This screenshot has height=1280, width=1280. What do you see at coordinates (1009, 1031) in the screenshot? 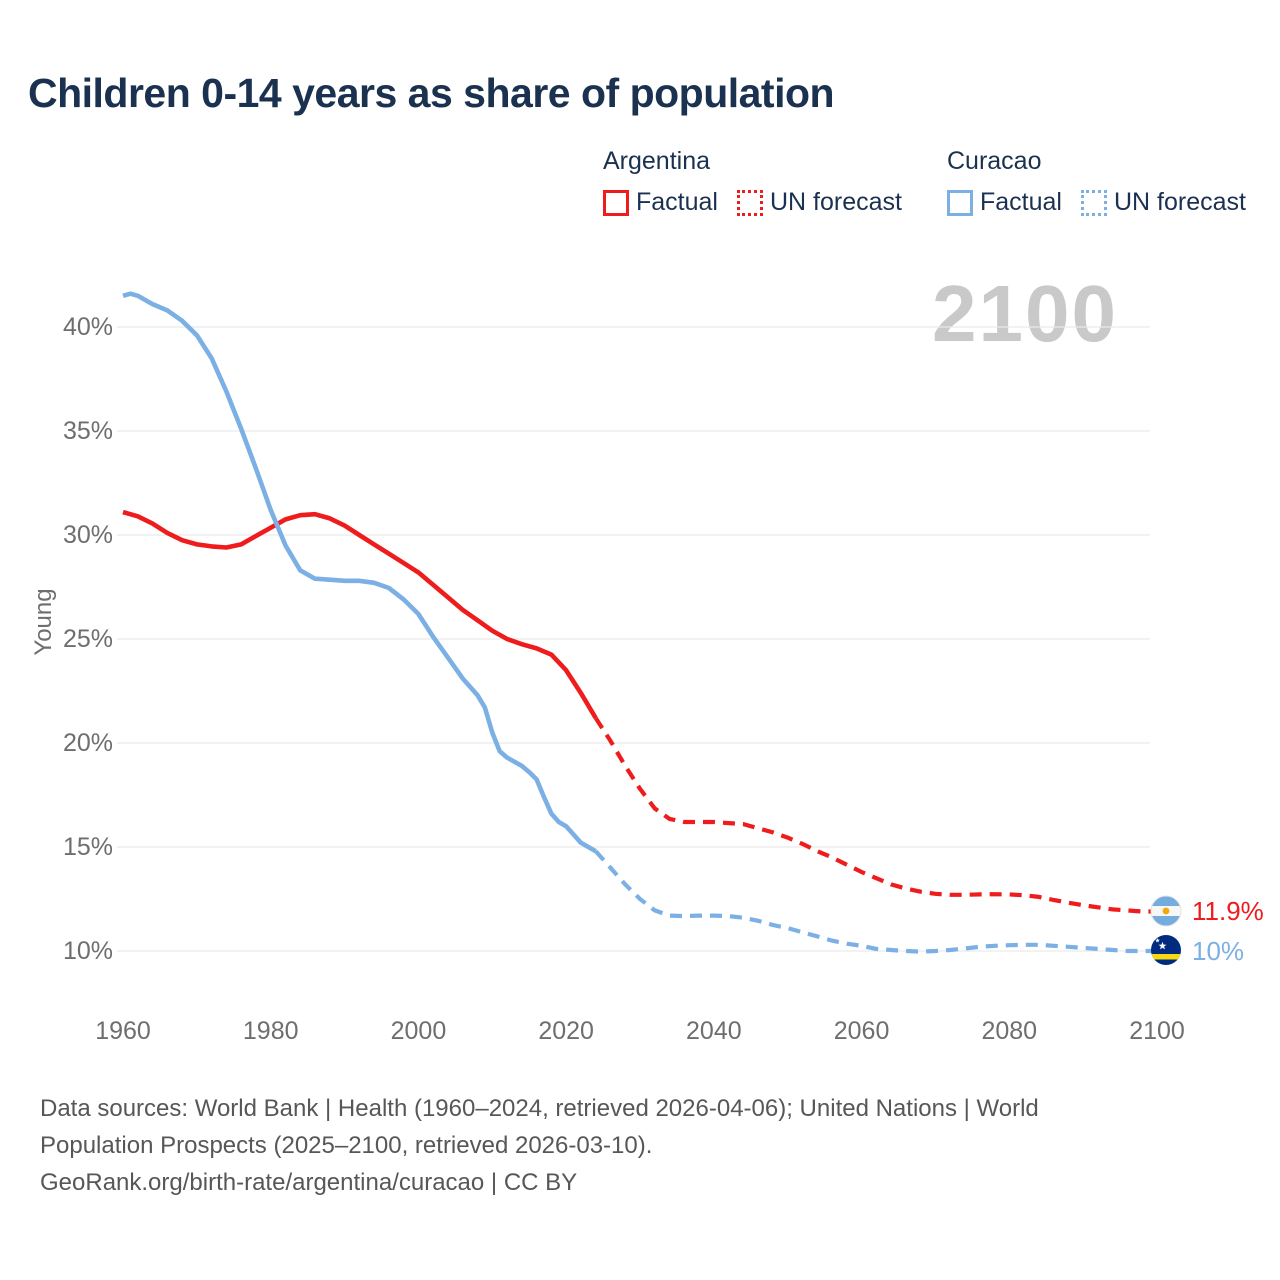
I see `x-tick-label: 2080` at bounding box center [1009, 1031].